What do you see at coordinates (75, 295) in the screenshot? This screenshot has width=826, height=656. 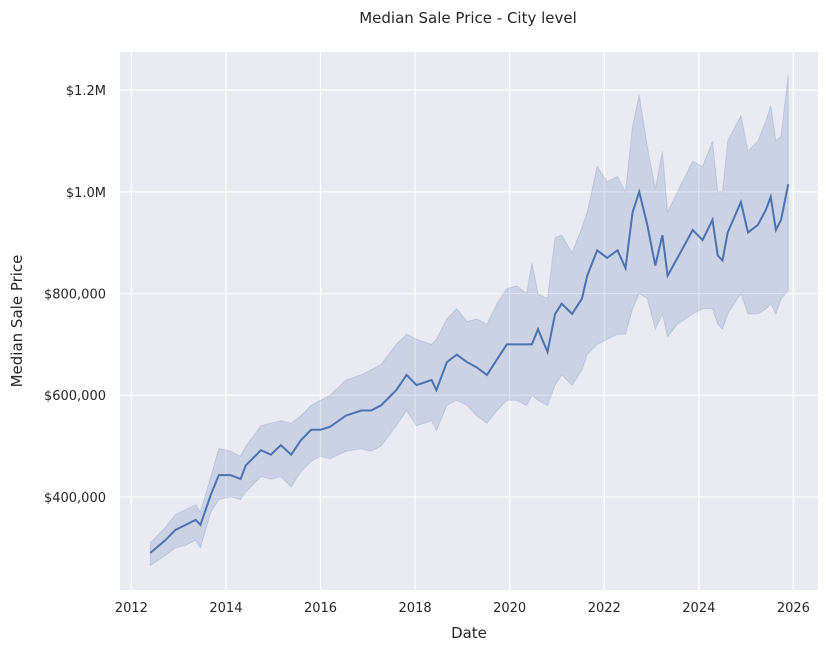 I see `y-tick-label: $800,000` at bounding box center [75, 295].